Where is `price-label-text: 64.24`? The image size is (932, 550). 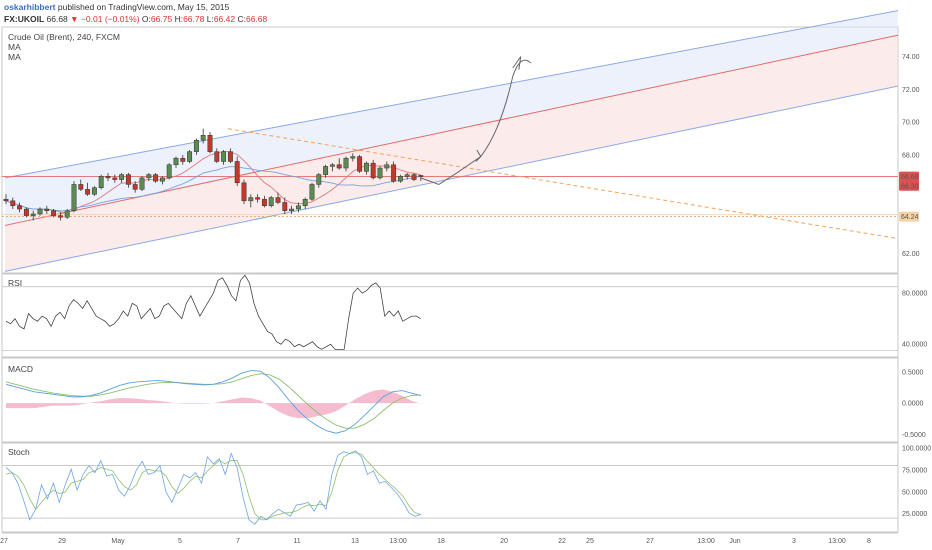 price-label-text: 64.24 is located at coordinates (910, 217).